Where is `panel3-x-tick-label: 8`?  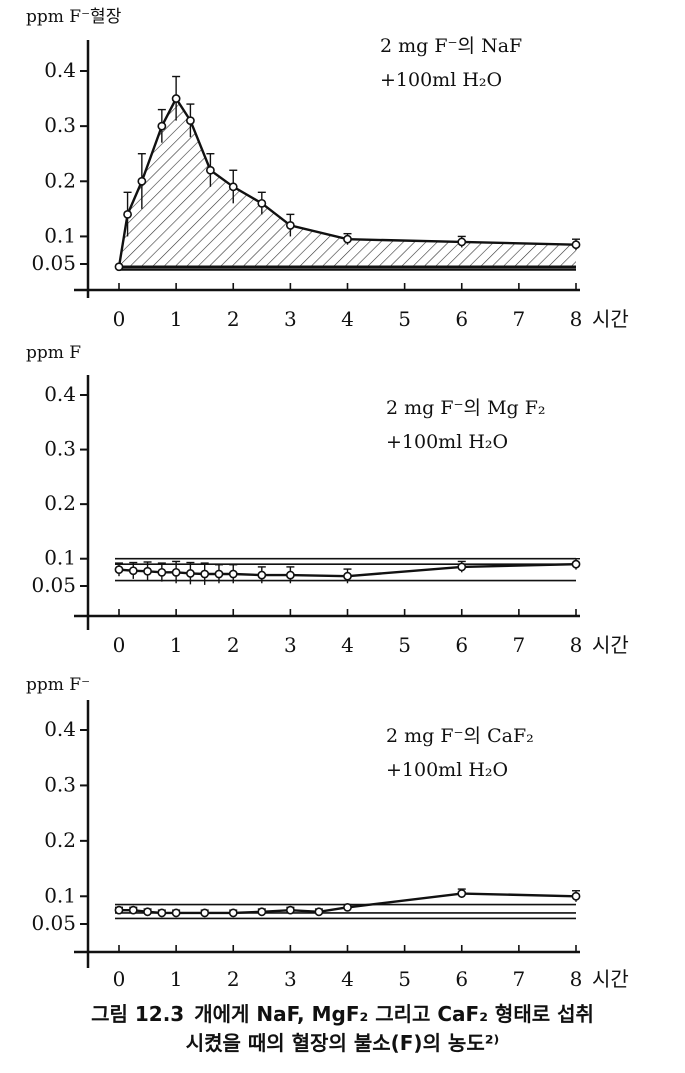
panel3-x-tick-label: 8 is located at coordinates (576, 979).